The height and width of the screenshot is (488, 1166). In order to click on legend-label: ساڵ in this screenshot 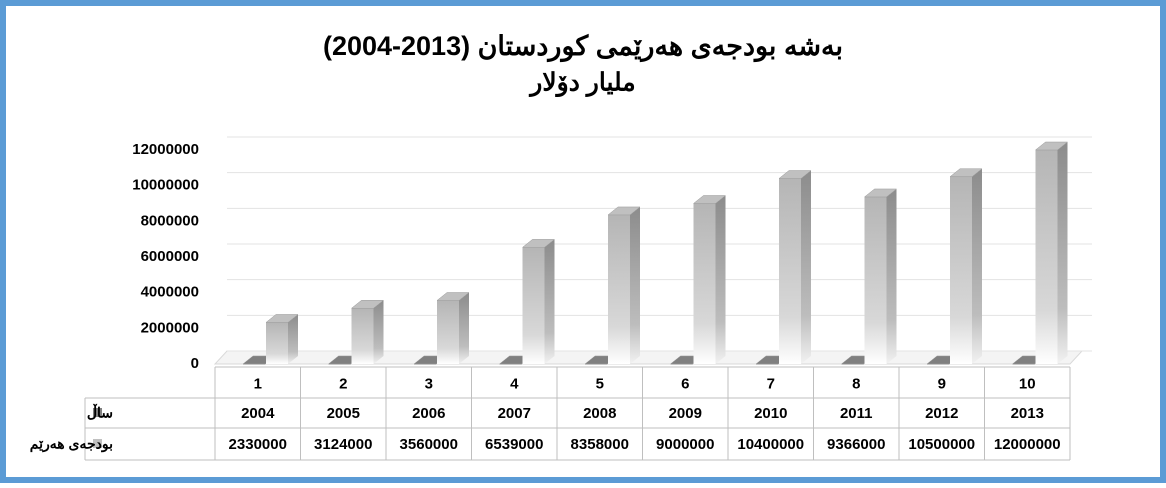, I will do `click(100, 412)`.